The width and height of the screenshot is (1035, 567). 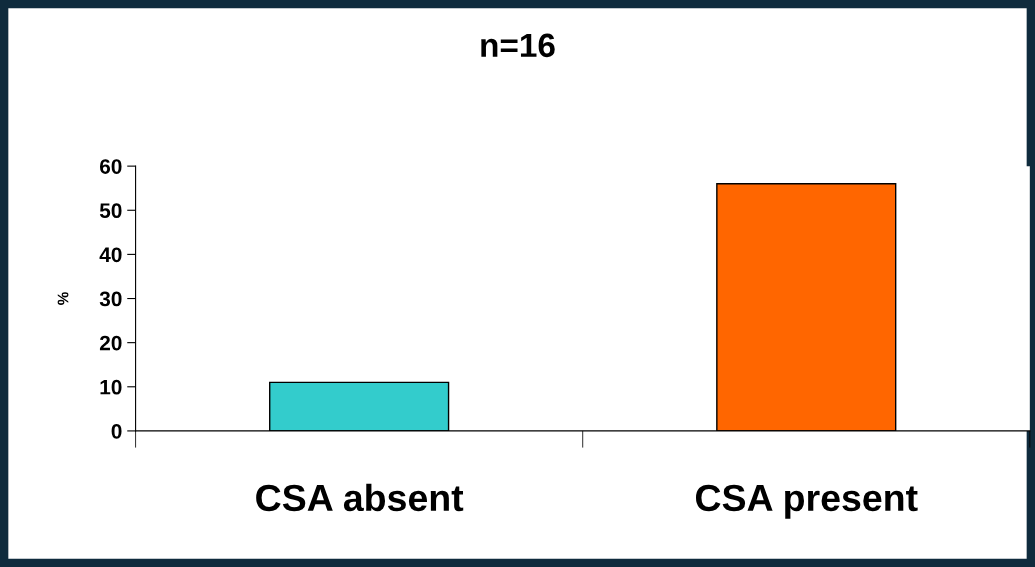 What do you see at coordinates (110, 343) in the screenshot?
I see `y-tick-label: 20` at bounding box center [110, 343].